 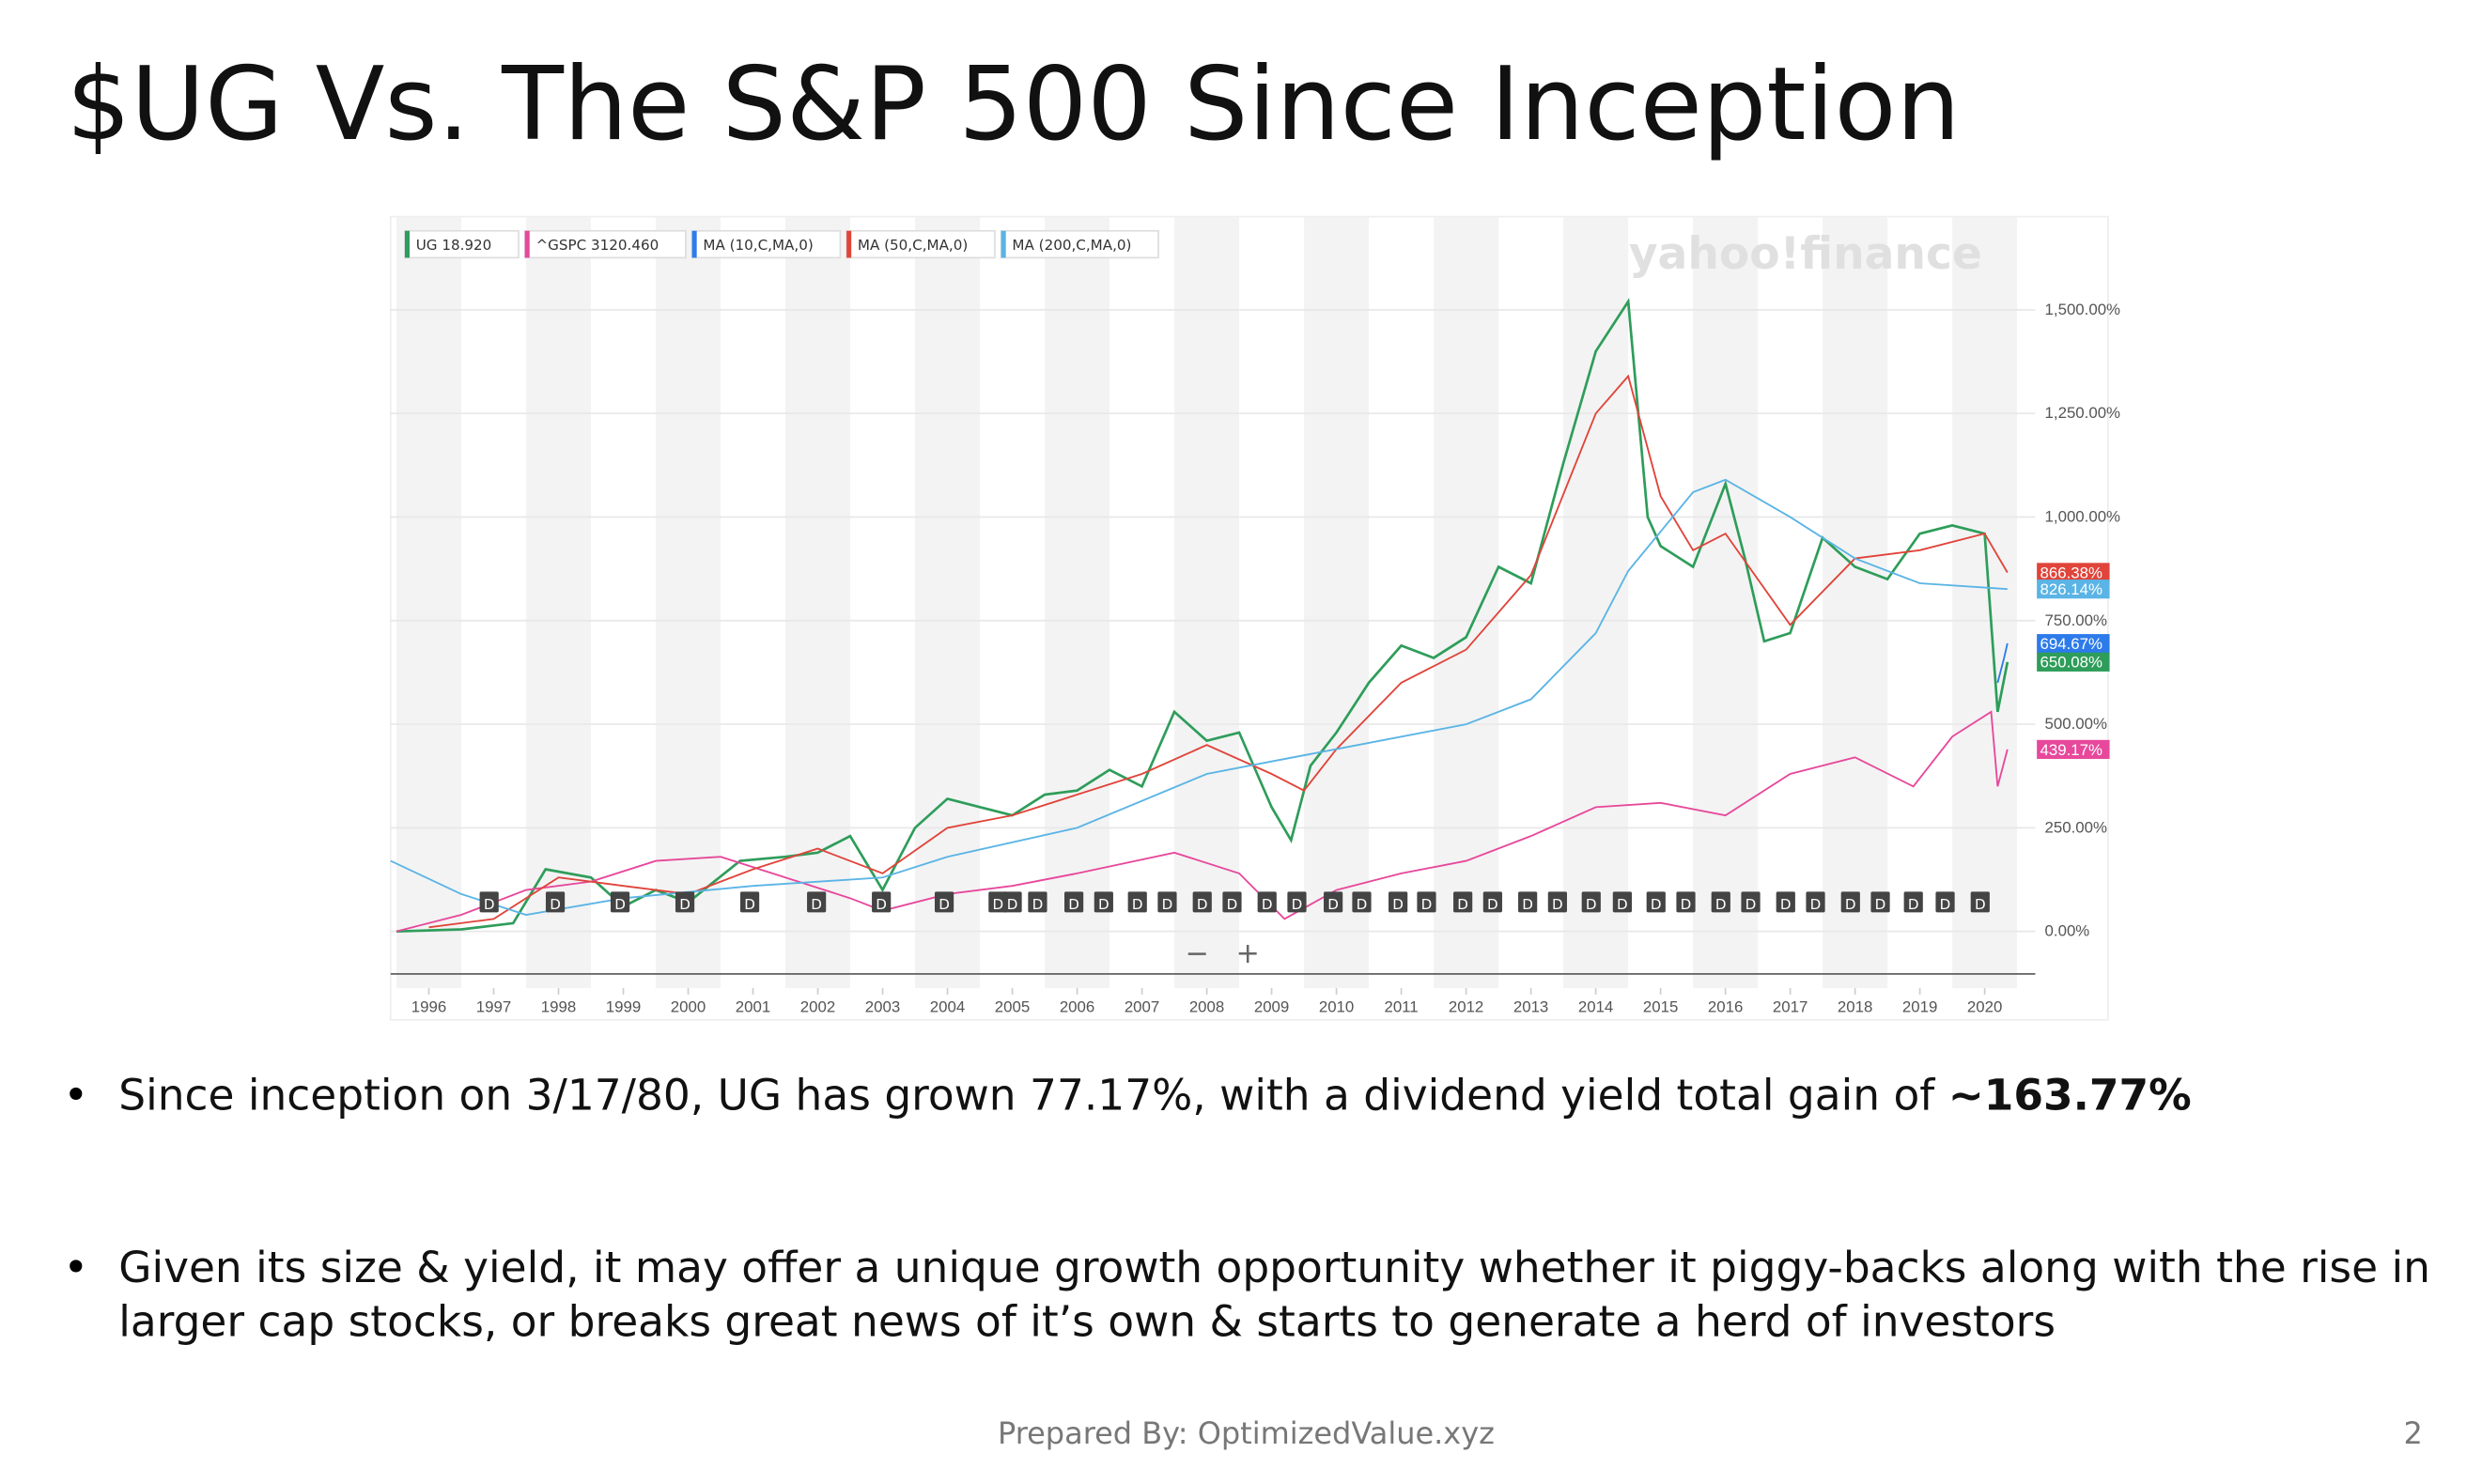 What do you see at coordinates (1726, 1006) in the screenshot?
I see `x-tick-label: 2016` at bounding box center [1726, 1006].